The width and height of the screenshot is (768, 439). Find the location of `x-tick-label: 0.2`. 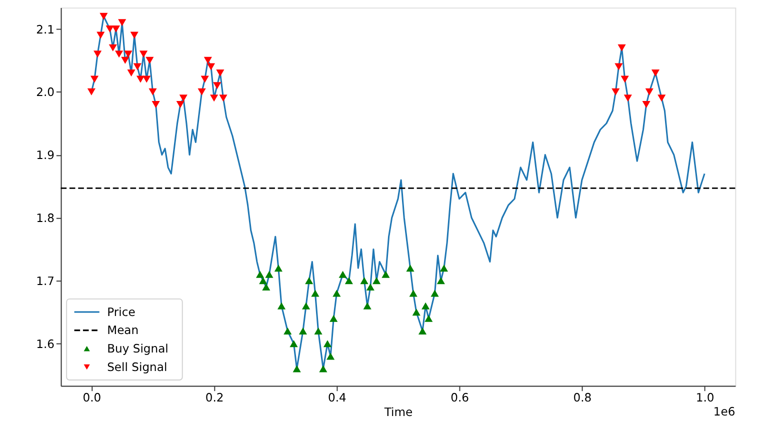

x-tick-label: 0.2 is located at coordinates (214, 397).